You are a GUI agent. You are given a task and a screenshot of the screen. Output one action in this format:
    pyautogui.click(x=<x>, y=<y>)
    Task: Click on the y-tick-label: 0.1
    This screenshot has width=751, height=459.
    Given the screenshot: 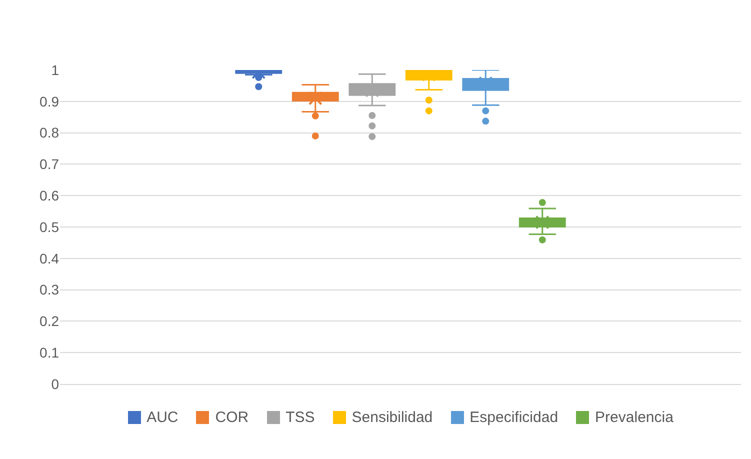 What is the action you would take?
    pyautogui.click(x=50, y=352)
    